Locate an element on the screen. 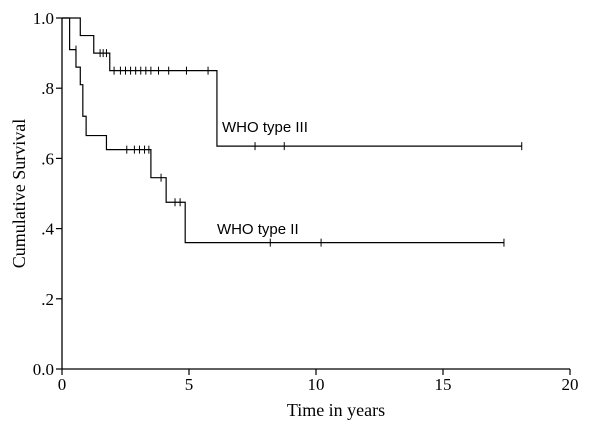  series-label-who-type-iii: WHO type III is located at coordinates (265, 127).